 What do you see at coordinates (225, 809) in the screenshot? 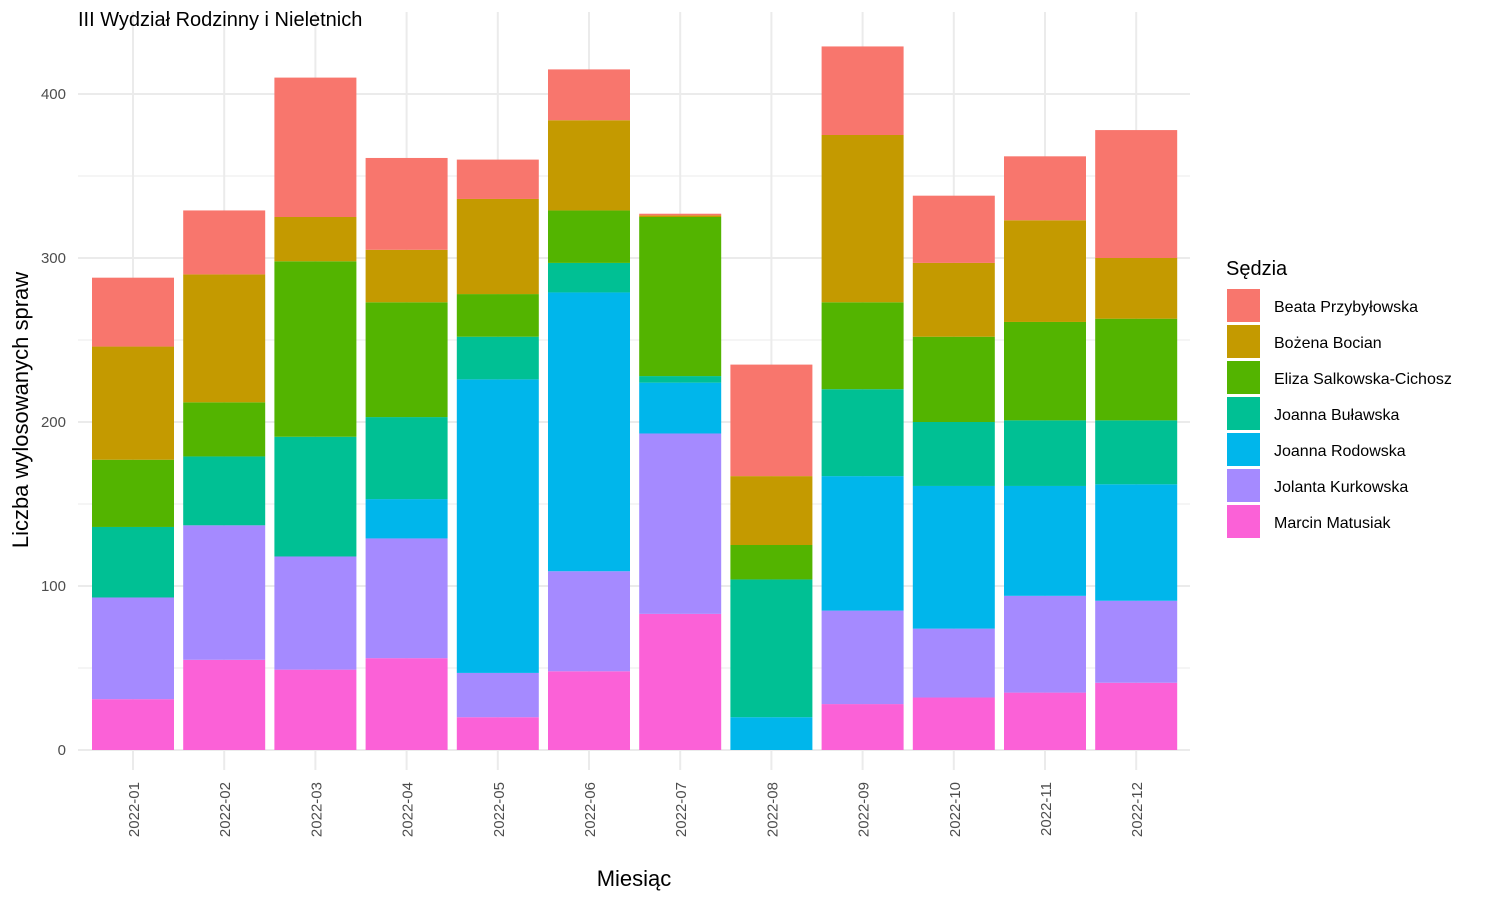
I see `x-tick-label: 2022-02` at bounding box center [225, 809].